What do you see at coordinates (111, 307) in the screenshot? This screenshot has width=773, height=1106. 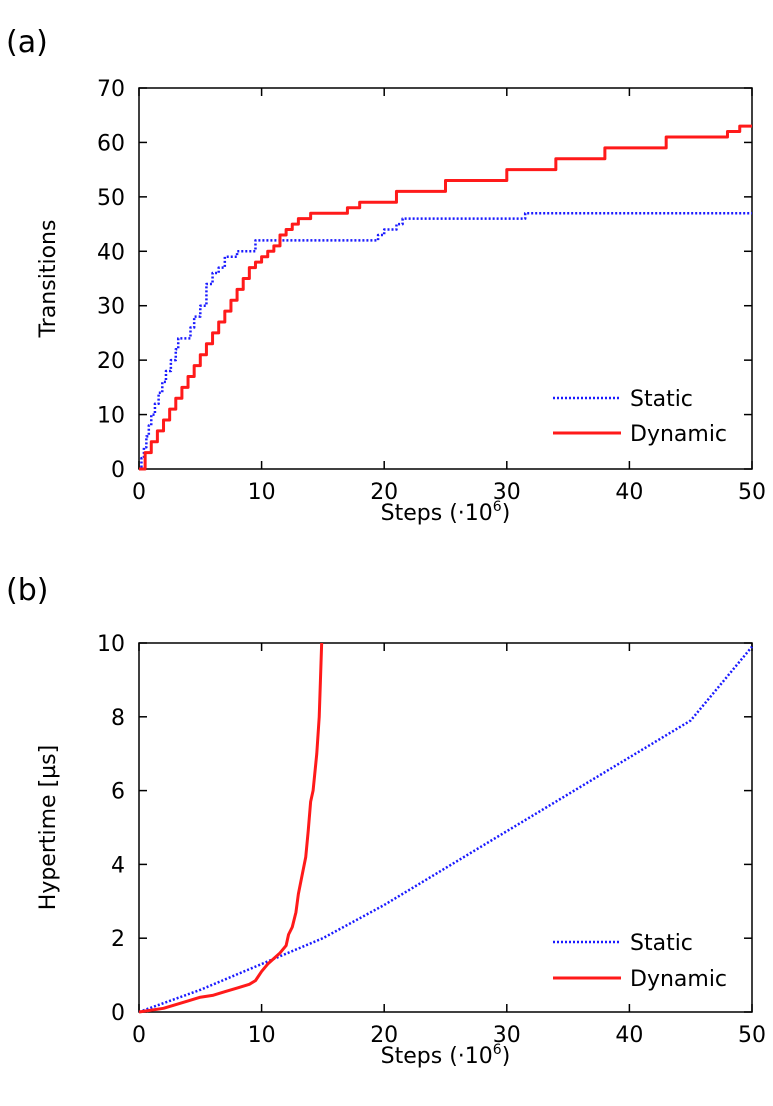 I see `y-tick-label: 30` at bounding box center [111, 307].